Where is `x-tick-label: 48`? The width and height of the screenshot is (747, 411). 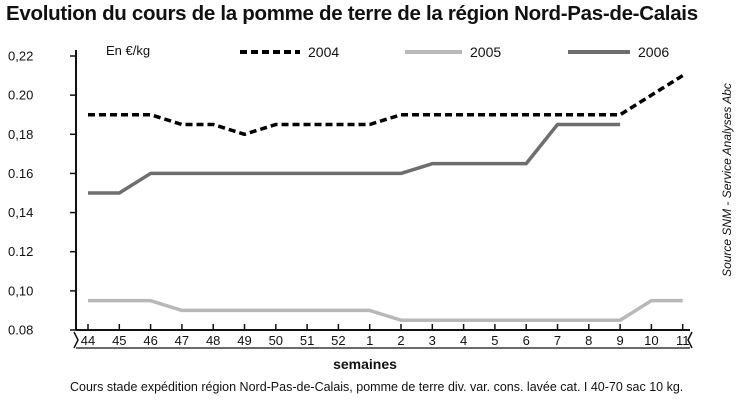 x-tick-label: 48 is located at coordinates (213, 340).